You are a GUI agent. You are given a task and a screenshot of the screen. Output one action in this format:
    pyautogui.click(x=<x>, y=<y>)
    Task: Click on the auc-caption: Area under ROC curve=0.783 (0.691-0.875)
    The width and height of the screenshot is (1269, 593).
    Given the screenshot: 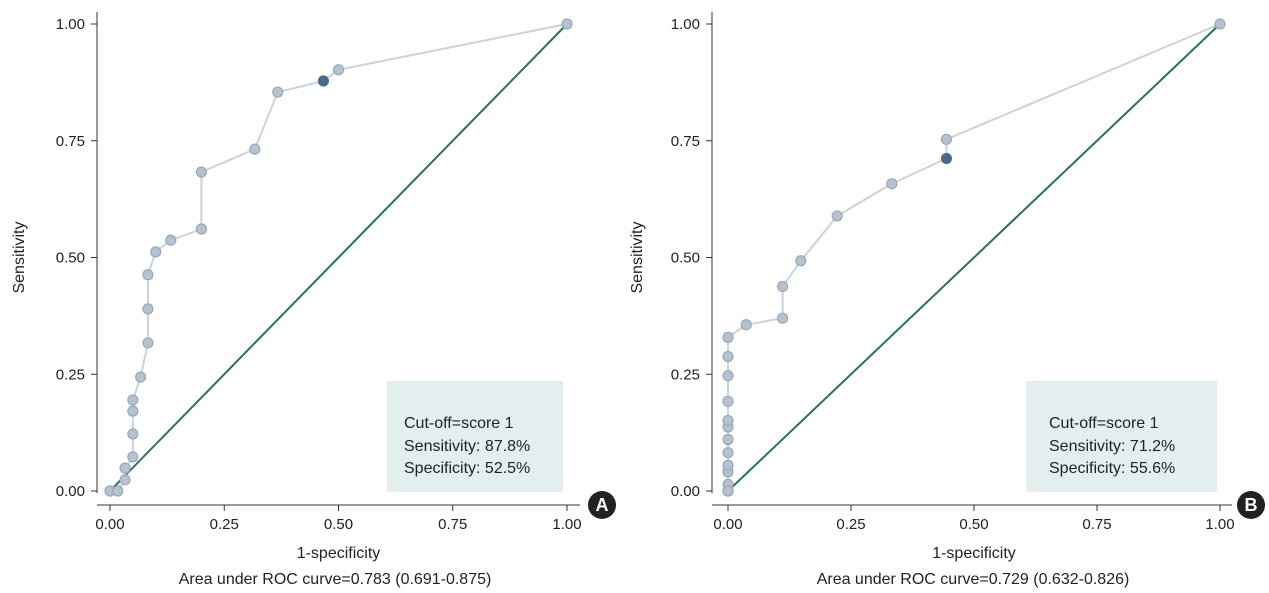 What is the action you would take?
    pyautogui.click(x=335, y=579)
    